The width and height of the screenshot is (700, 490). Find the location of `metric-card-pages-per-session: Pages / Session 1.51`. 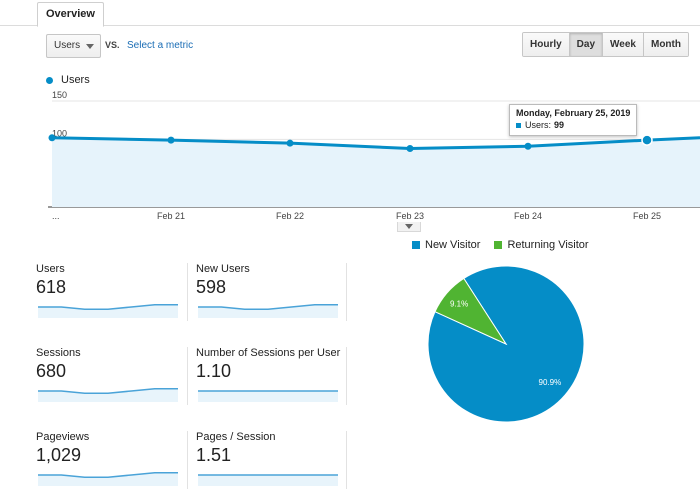

metric-card-pages-per-session: Pages / Session 1.51 is located at coordinates (271, 460).